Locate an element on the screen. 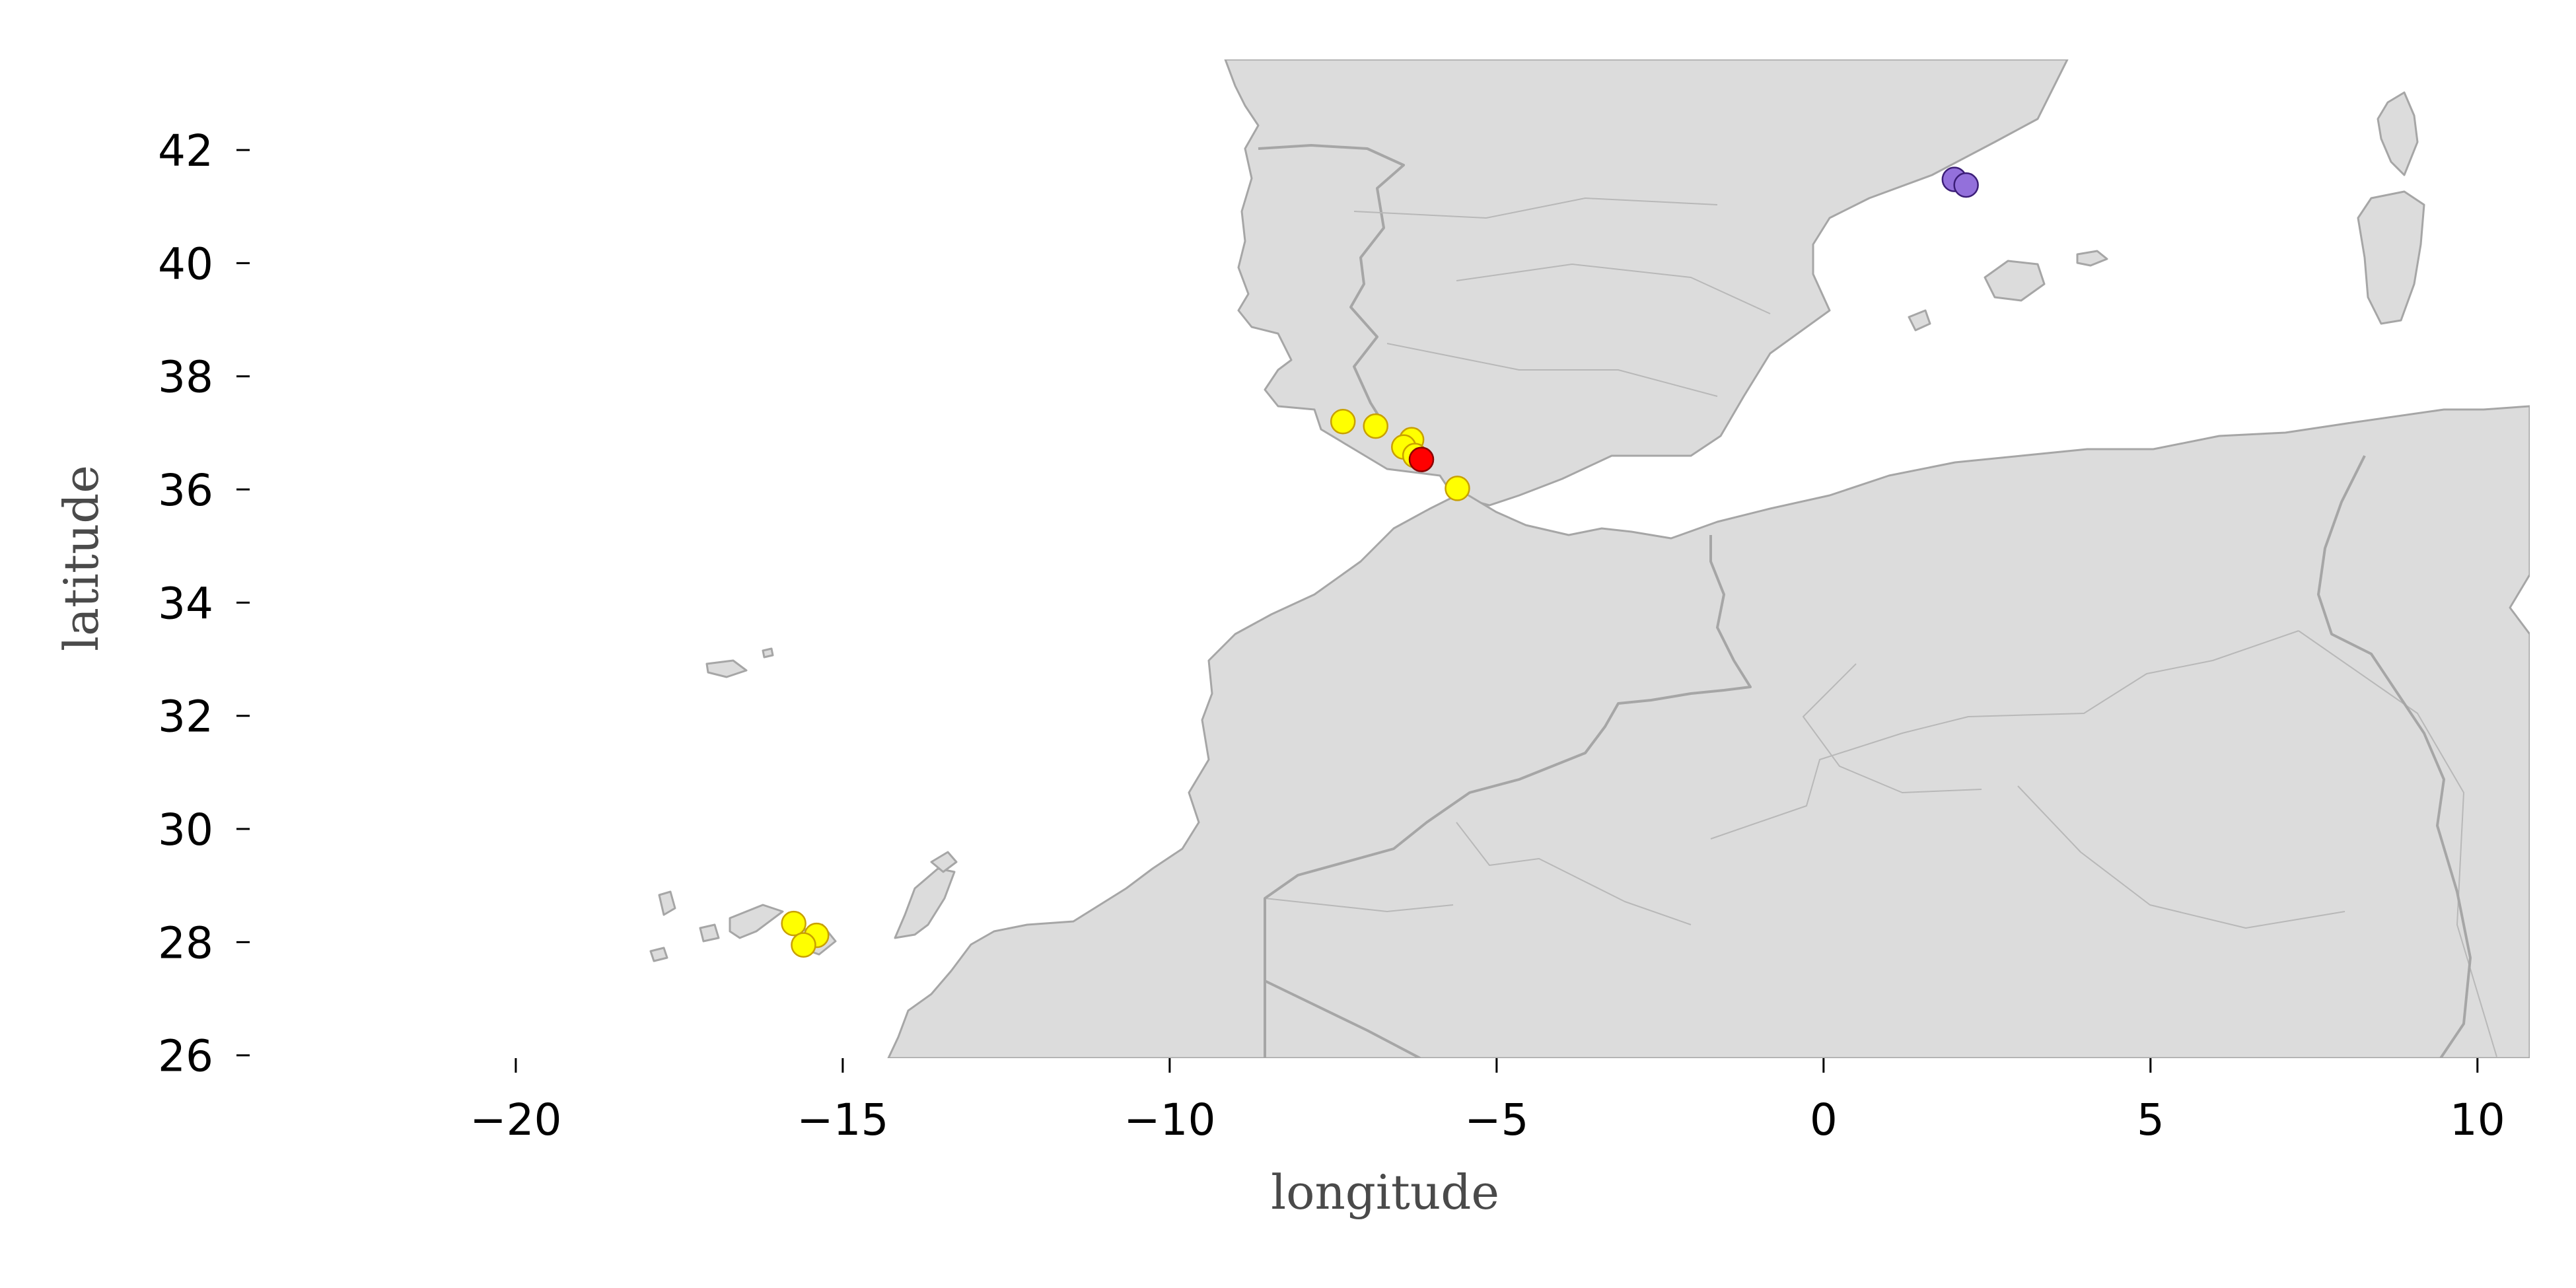 Image resolution: width=2576 pixels, height=1288 pixels. x-axis-label: longitude is located at coordinates (1385, 1192).